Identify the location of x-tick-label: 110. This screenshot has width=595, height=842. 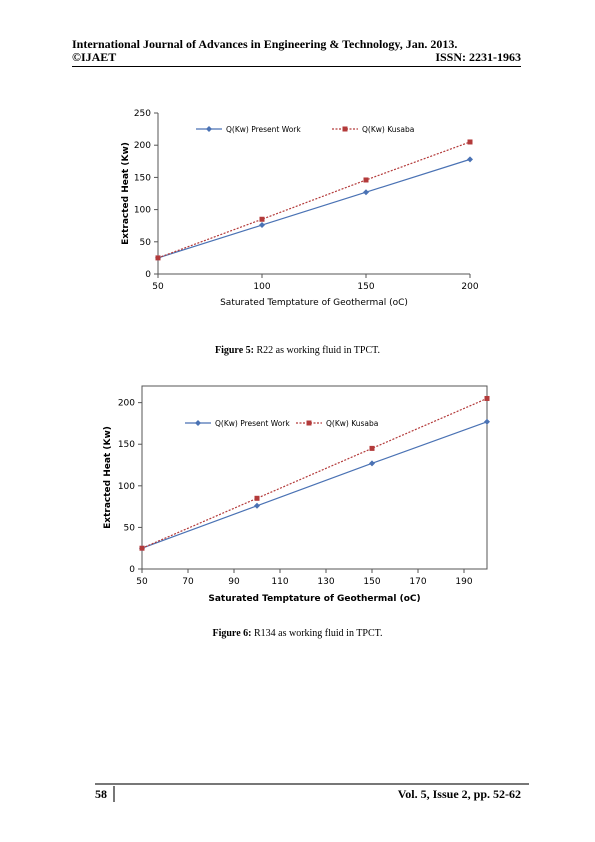
(279, 582).